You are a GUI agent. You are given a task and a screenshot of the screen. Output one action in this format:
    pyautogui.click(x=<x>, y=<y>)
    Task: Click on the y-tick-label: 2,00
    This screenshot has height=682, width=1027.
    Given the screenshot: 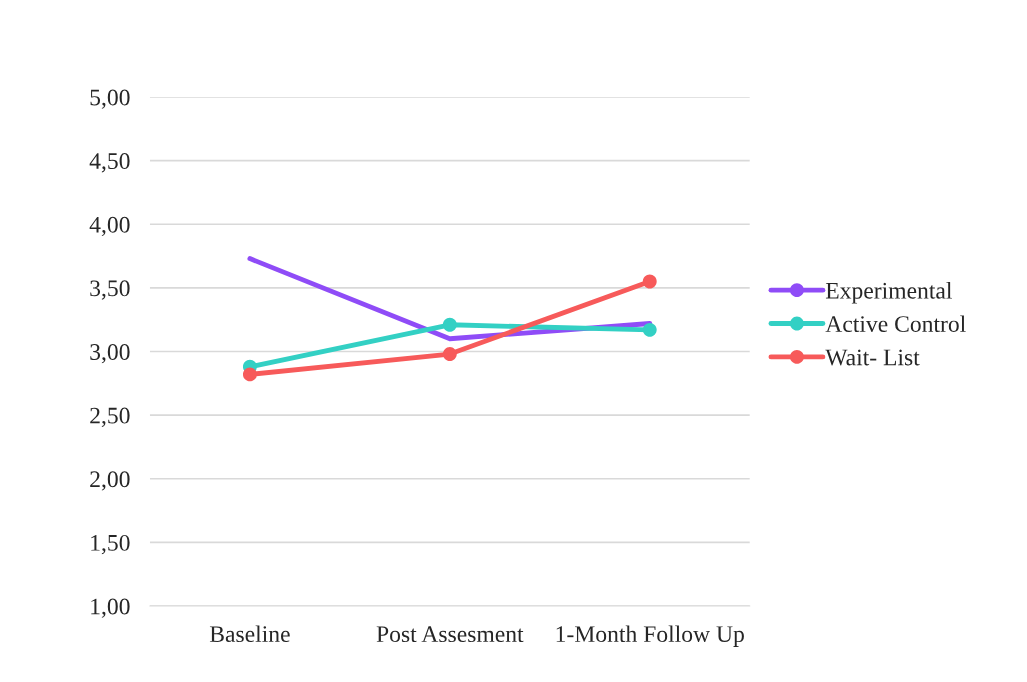 What is the action you would take?
    pyautogui.click(x=110, y=481)
    